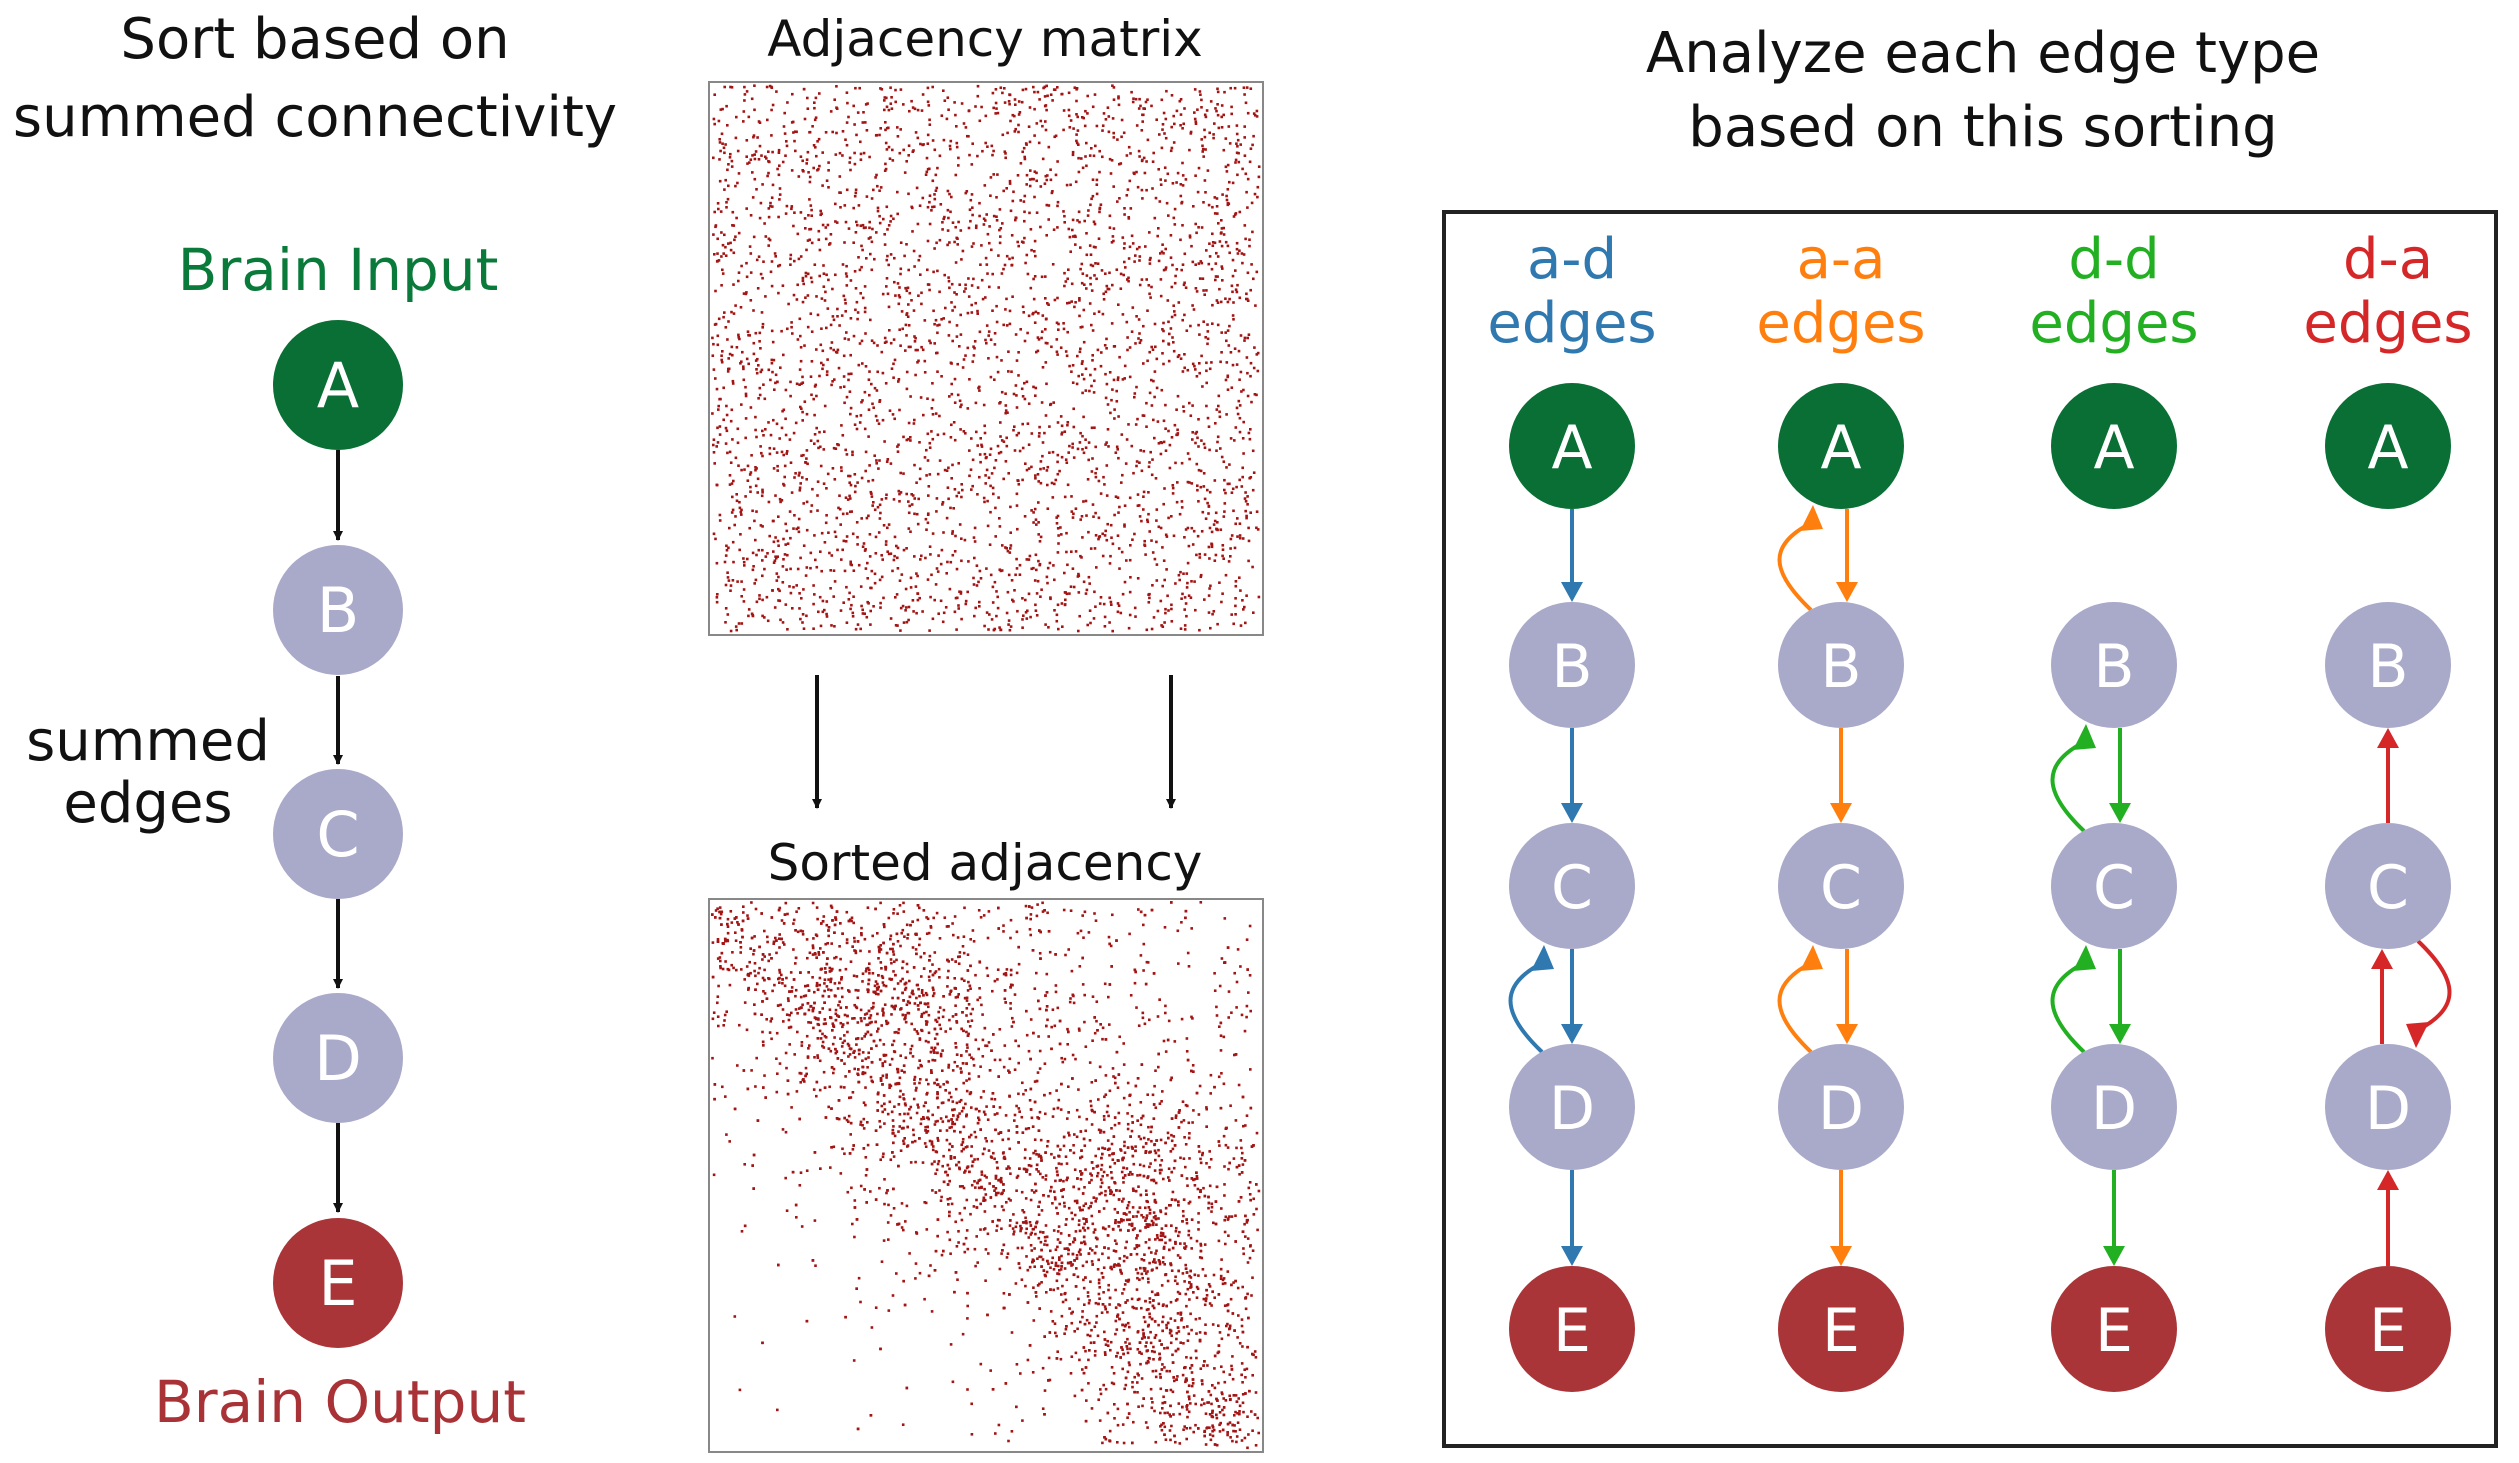 The height and width of the screenshot is (1463, 2519). I want to click on column-d-a-node-c-label: C, so click(2388, 888).